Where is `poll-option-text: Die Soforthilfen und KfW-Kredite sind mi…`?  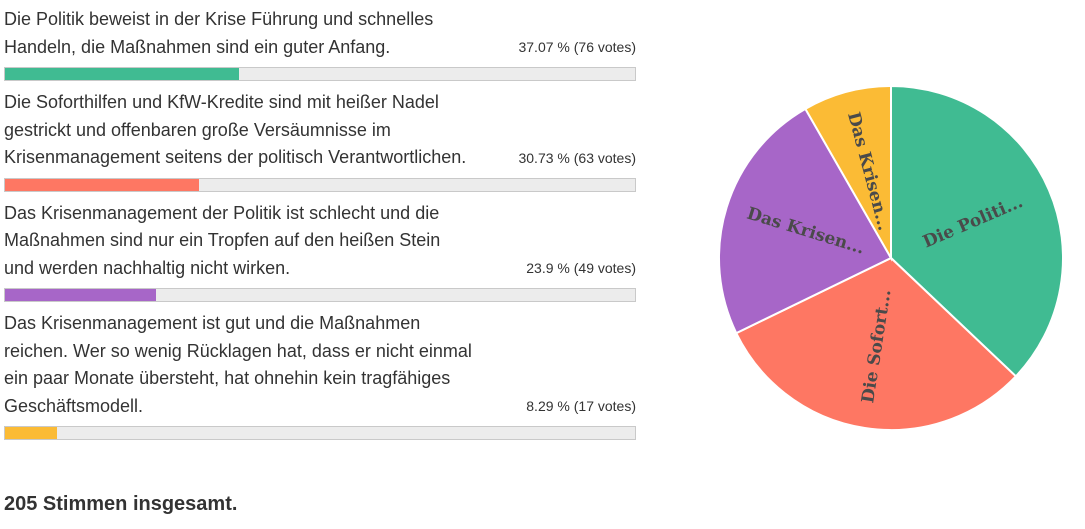
poll-option-text: Die Soforthilfen und KfW-Kredite sind mi… is located at coordinates (235, 129).